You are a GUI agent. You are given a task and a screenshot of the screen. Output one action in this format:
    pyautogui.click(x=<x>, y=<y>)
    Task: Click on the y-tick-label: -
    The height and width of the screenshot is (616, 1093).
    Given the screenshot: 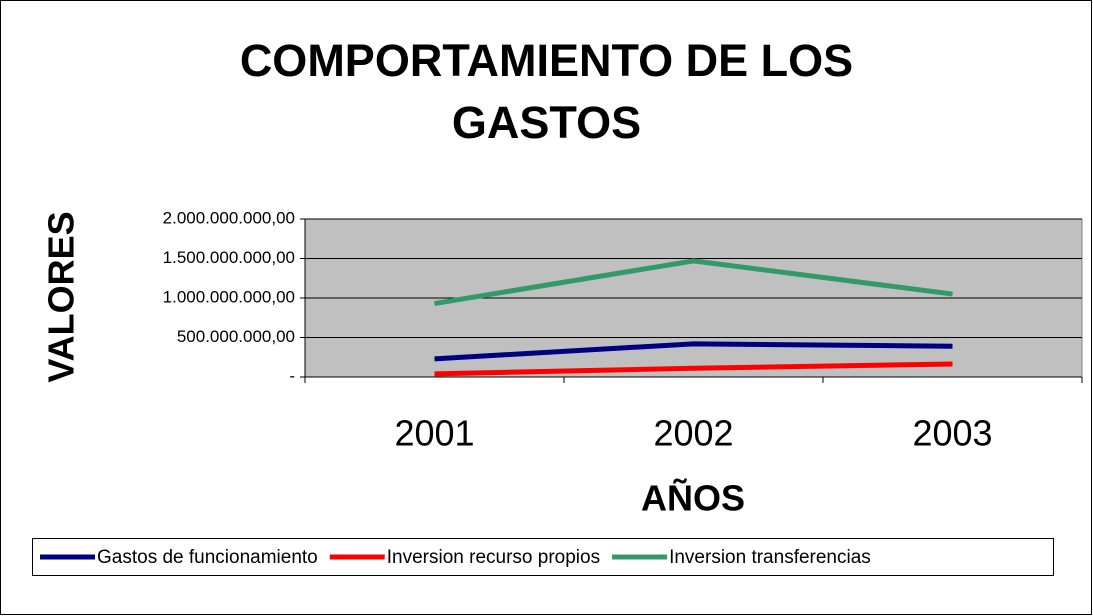 What is the action you would take?
    pyautogui.click(x=292, y=375)
    